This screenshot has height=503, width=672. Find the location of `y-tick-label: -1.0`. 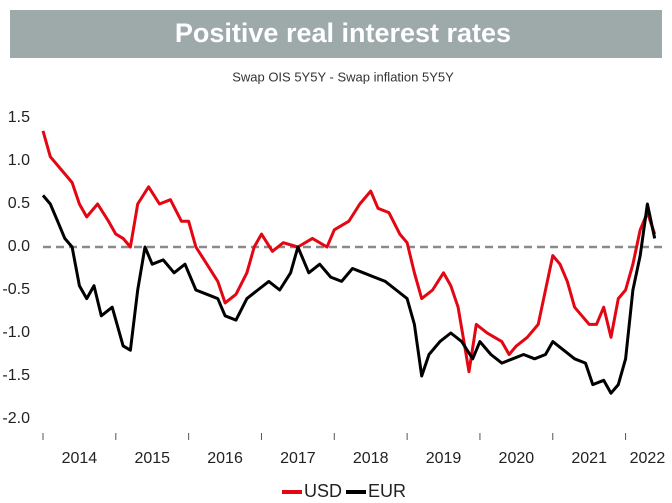

y-tick-label: -1.0 is located at coordinates (16, 332).